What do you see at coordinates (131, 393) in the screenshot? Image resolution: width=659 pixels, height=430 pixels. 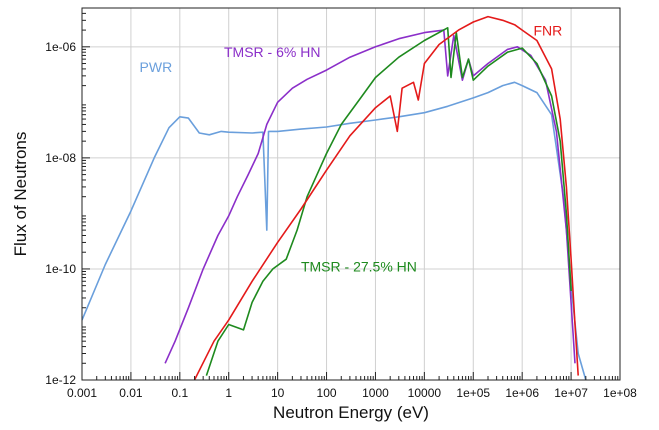 I see `x-tick-label: 0.01` at bounding box center [131, 393].